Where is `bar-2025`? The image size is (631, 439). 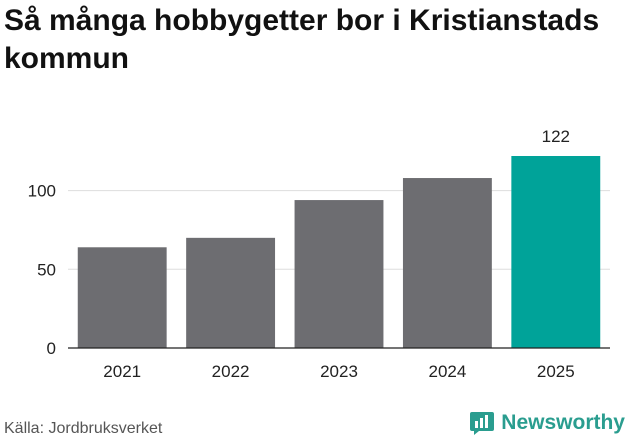 bar-2025 is located at coordinates (556, 252).